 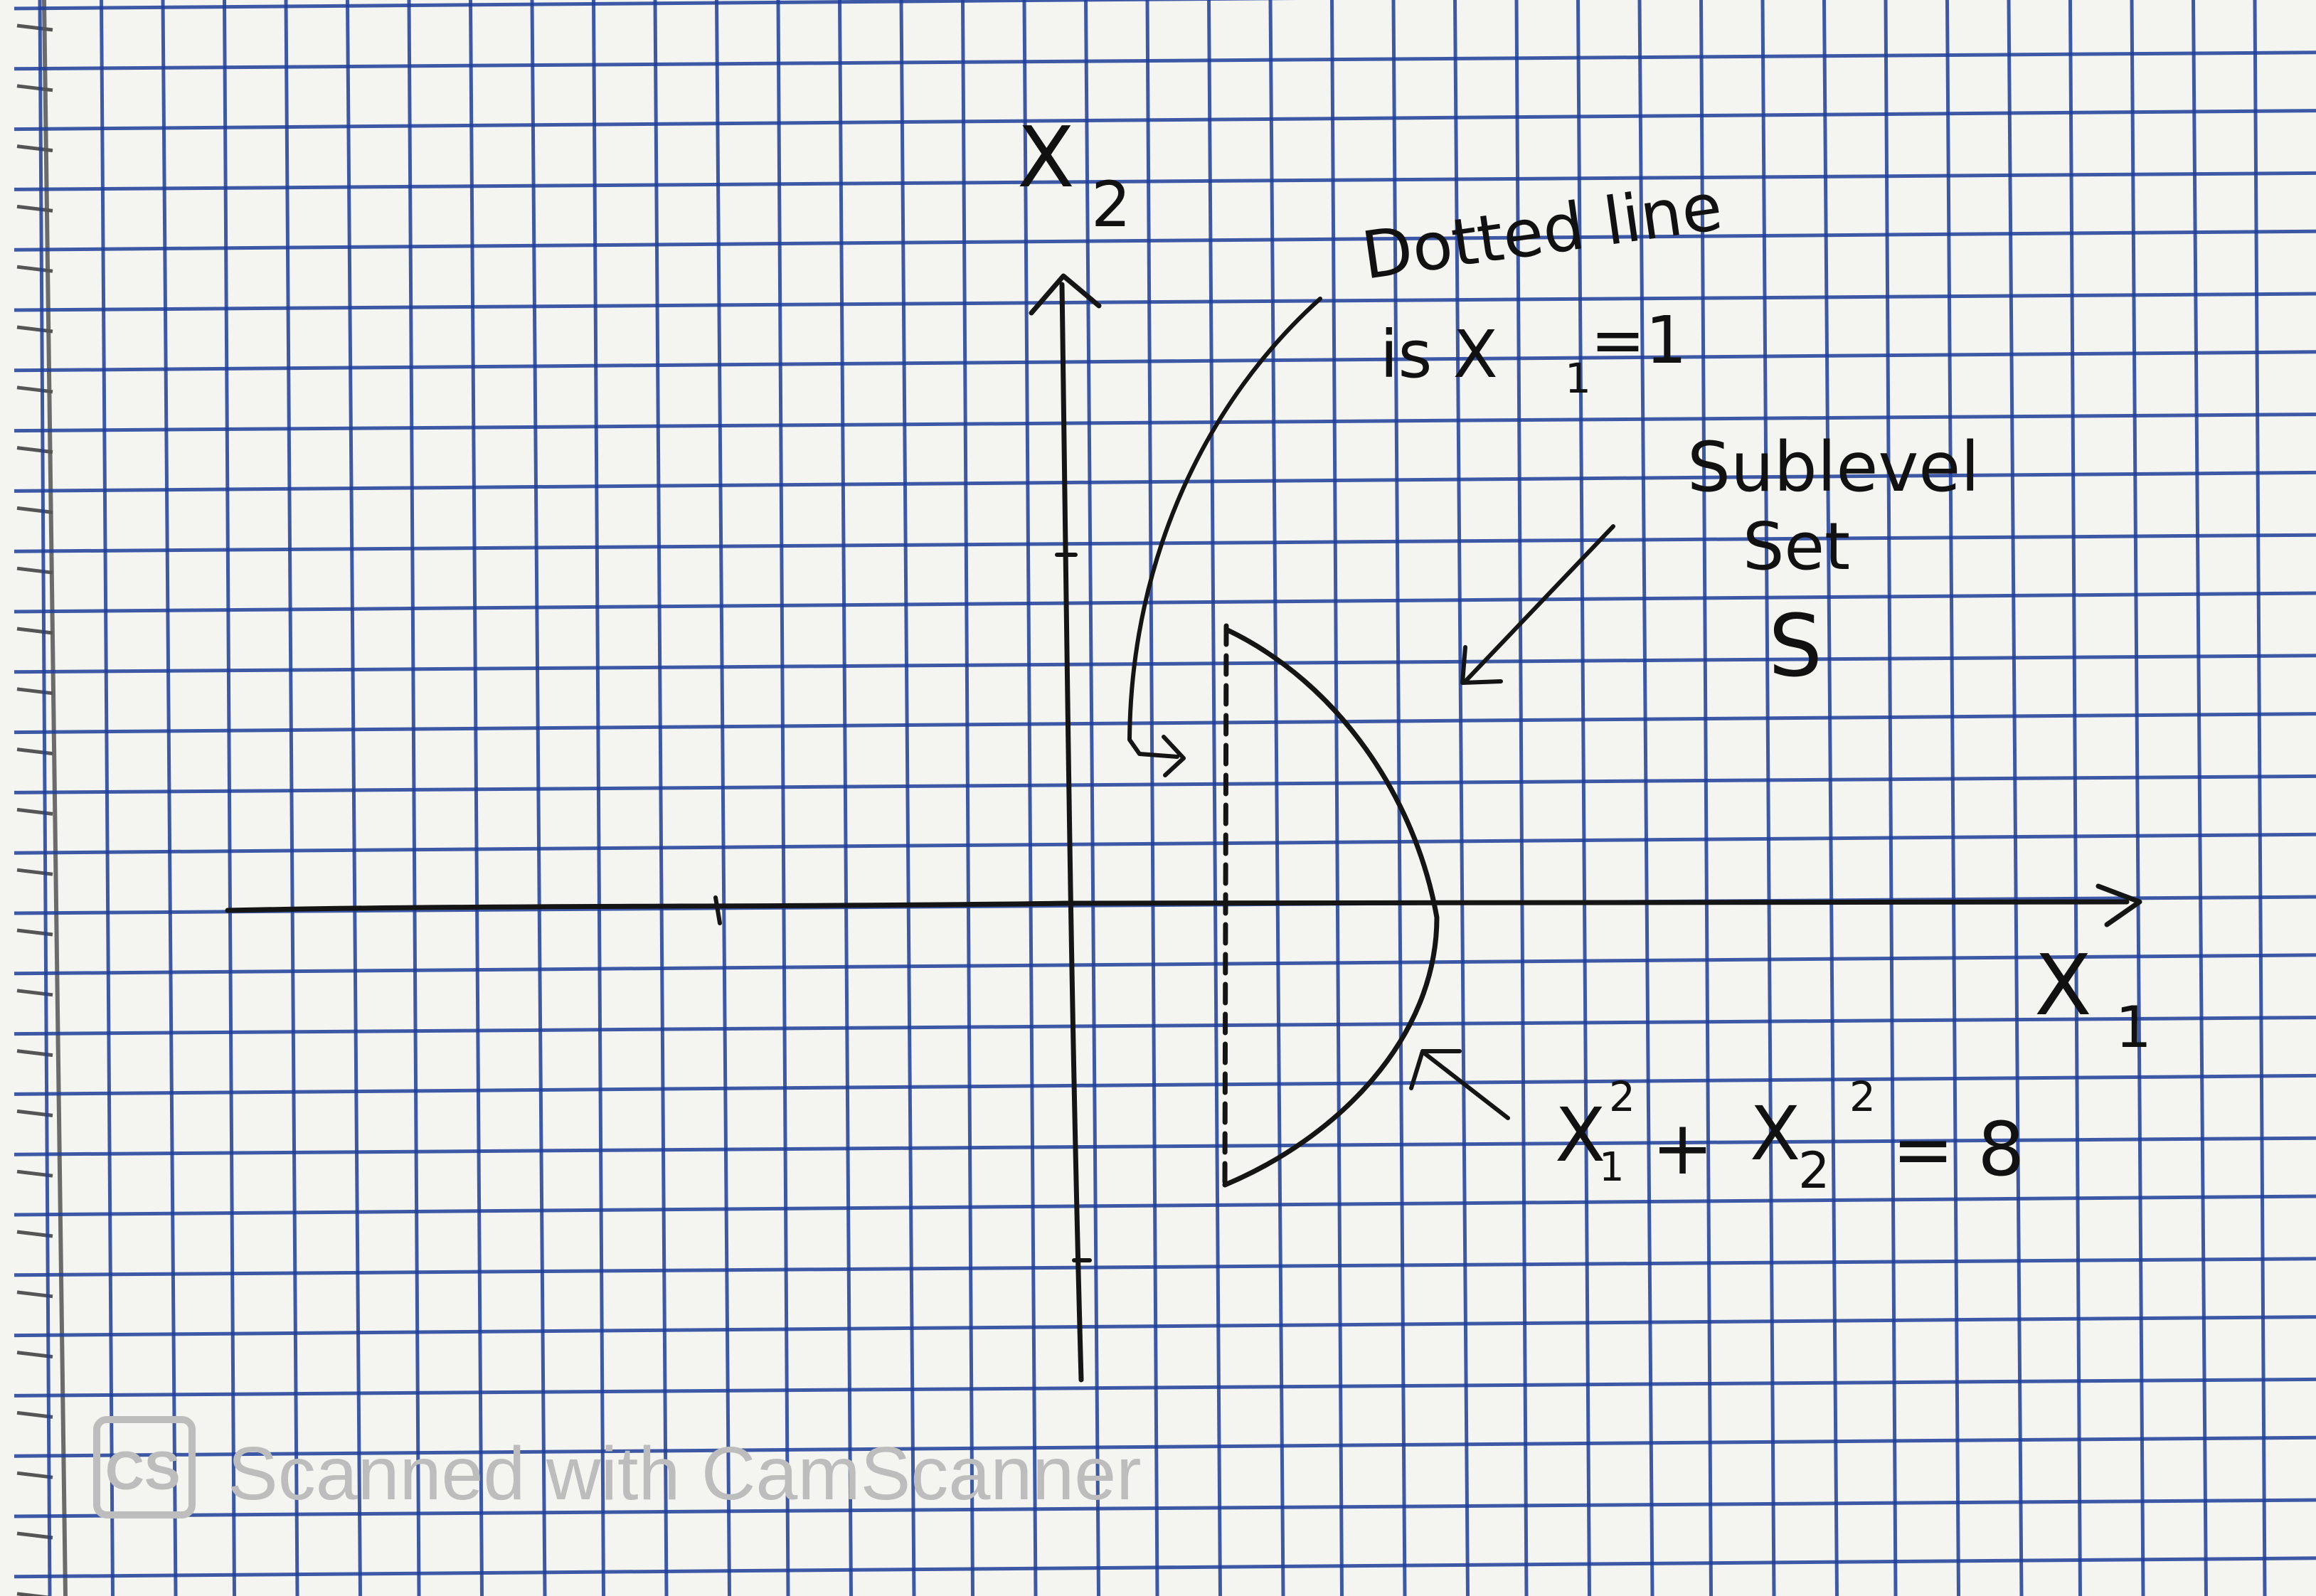 I want to click on sublevel-pointer-arrow, so click(x=1539, y=603).